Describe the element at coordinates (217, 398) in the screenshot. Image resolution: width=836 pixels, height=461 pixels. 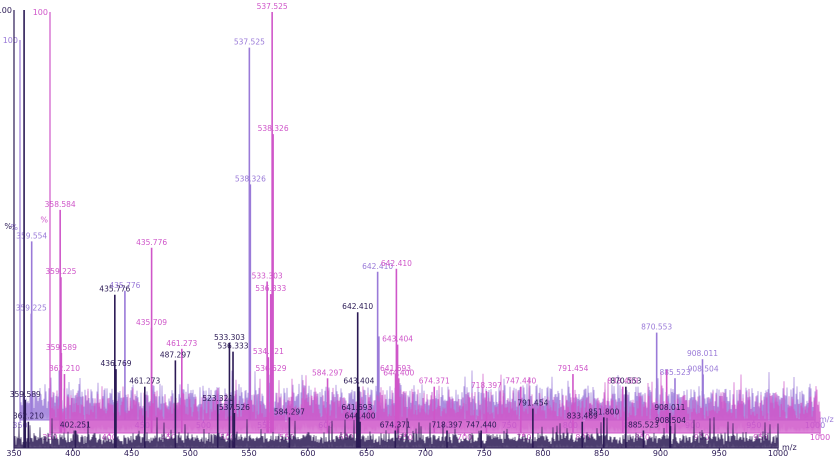
I see `peak-label-front-8: 523.321` at that location.